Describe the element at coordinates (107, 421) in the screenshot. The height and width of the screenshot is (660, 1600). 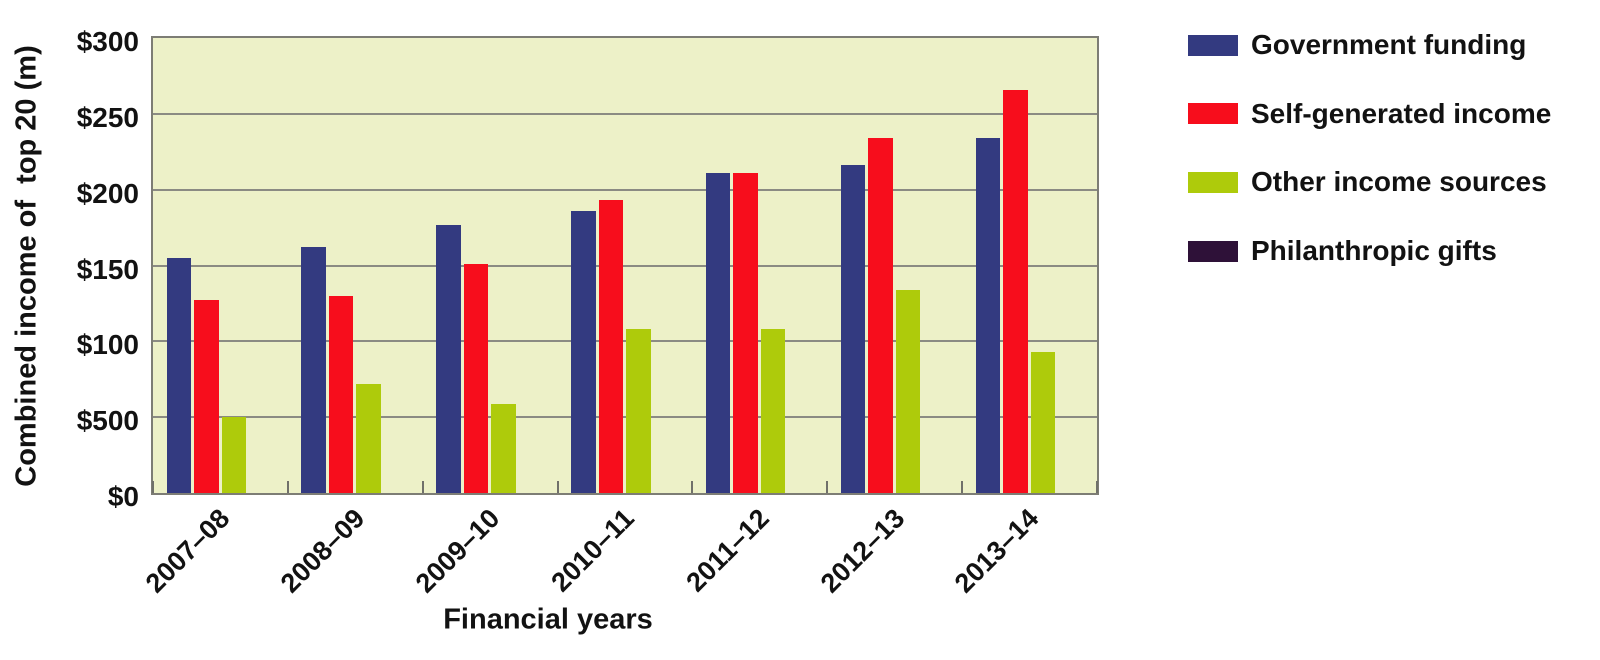
I see `y-tick-label: $500` at that location.